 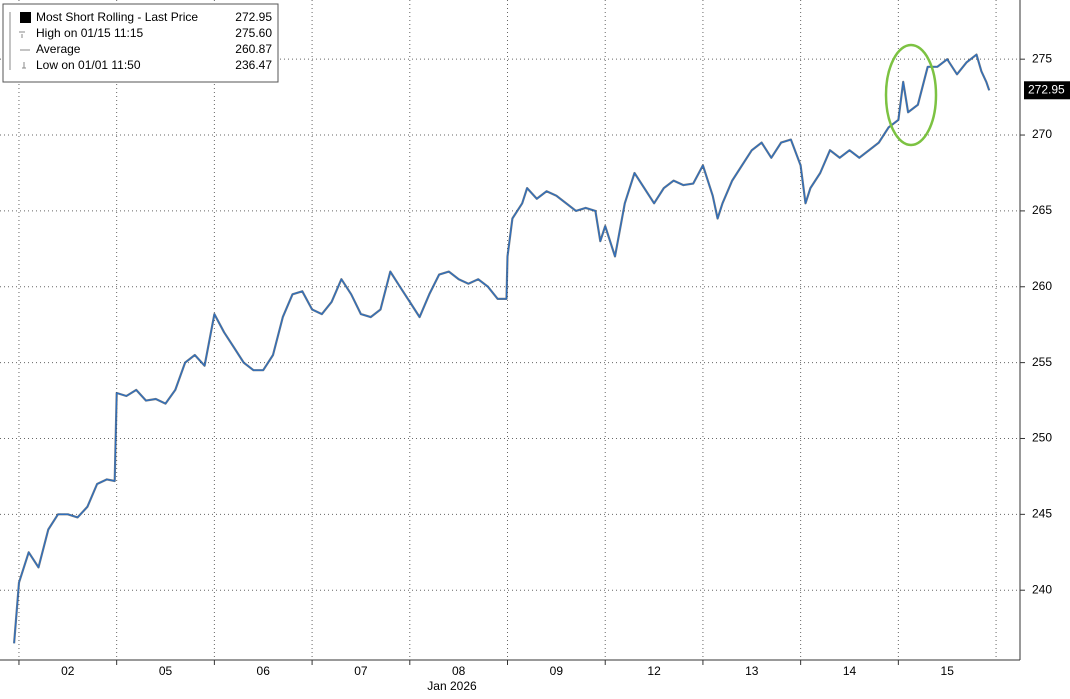 What do you see at coordinates (117, 17) in the screenshot?
I see `legend-label: Most Short Rolling - Last Price` at bounding box center [117, 17].